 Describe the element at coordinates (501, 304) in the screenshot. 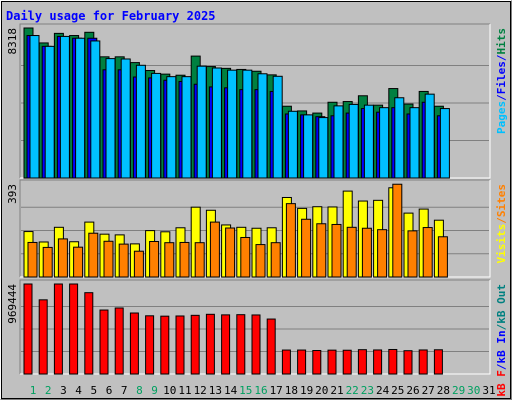

I see `legend-entry: kB Out` at that location.